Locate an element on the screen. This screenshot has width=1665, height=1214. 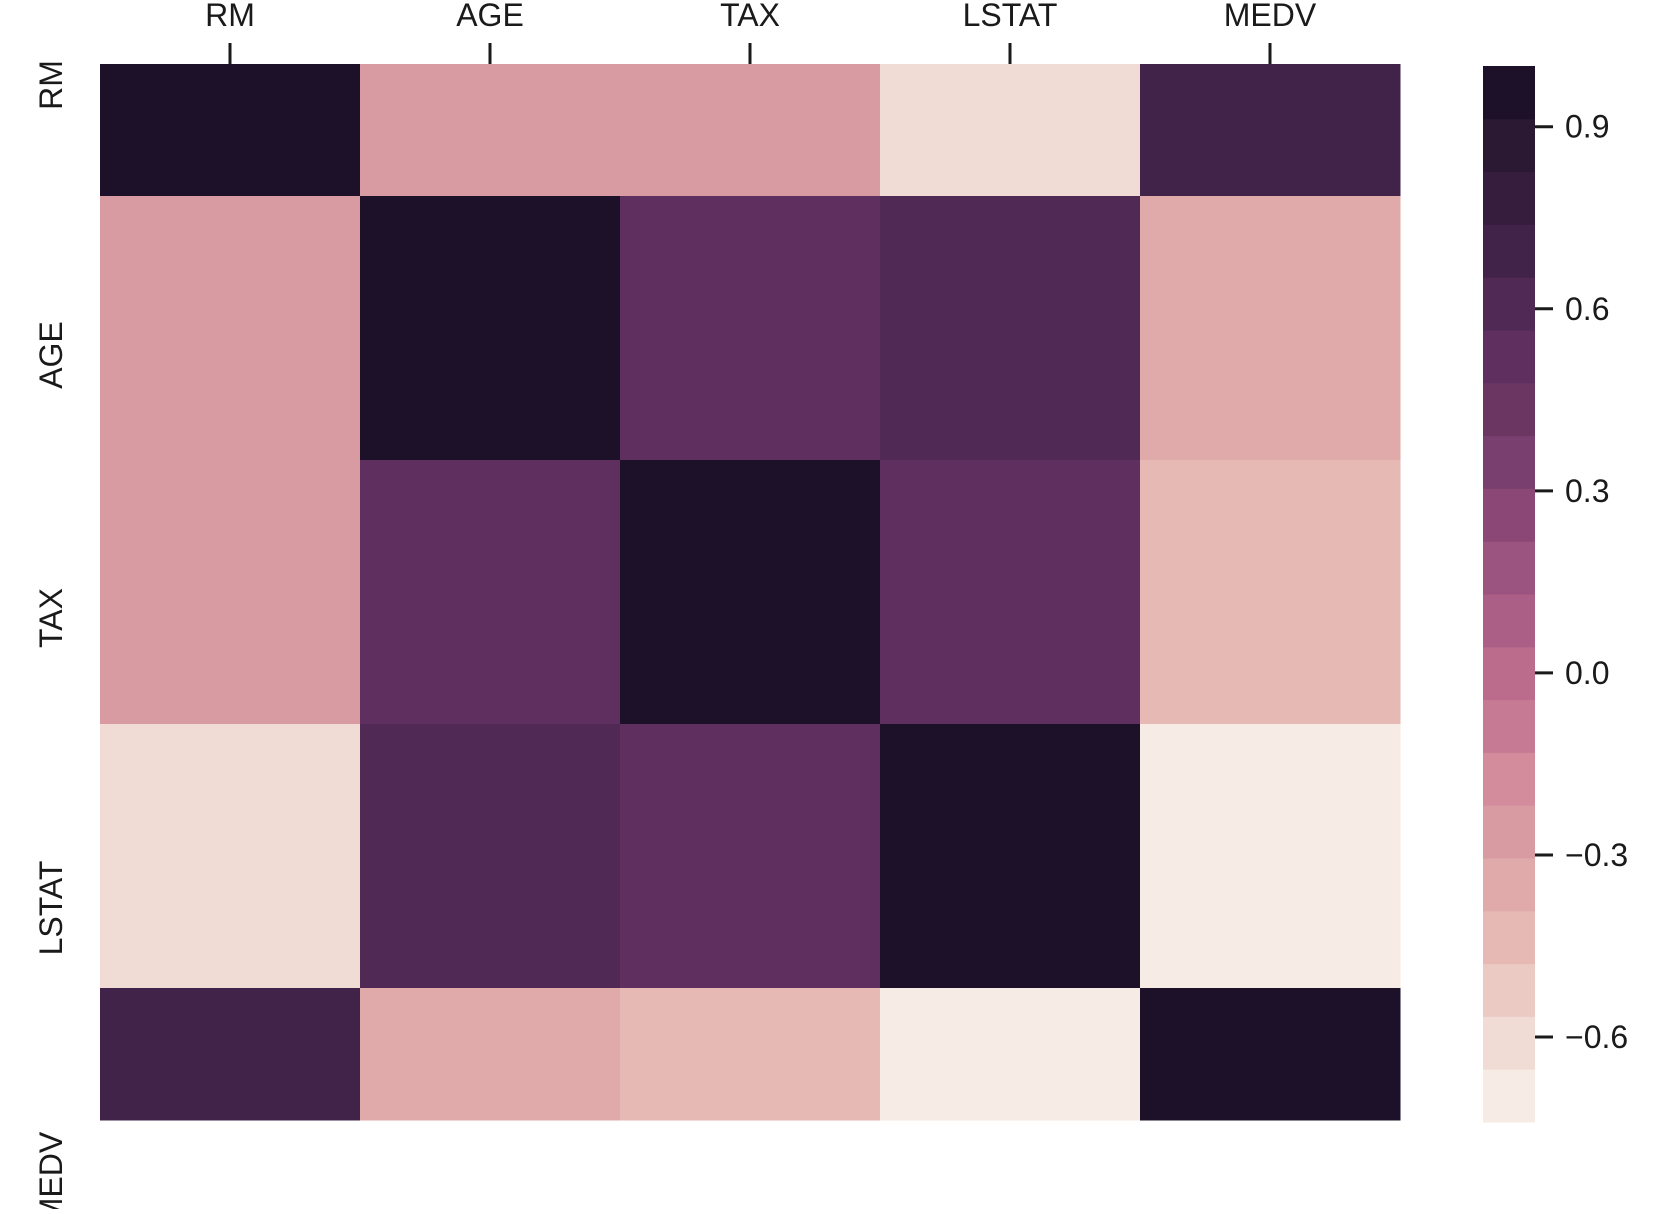
cell-rm-age is located at coordinates (490, 130).